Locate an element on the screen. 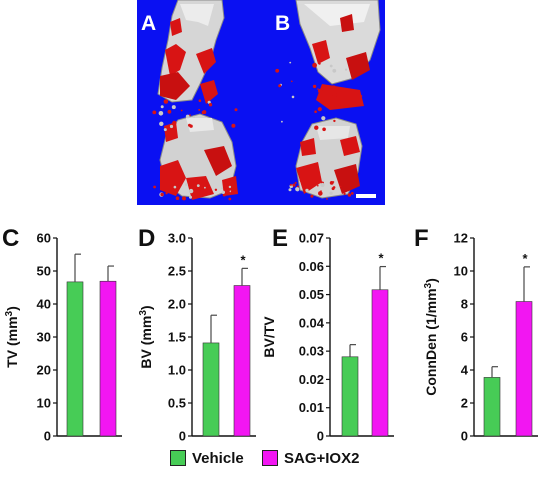  y-tick-label: 12 is located at coordinates (461, 238).